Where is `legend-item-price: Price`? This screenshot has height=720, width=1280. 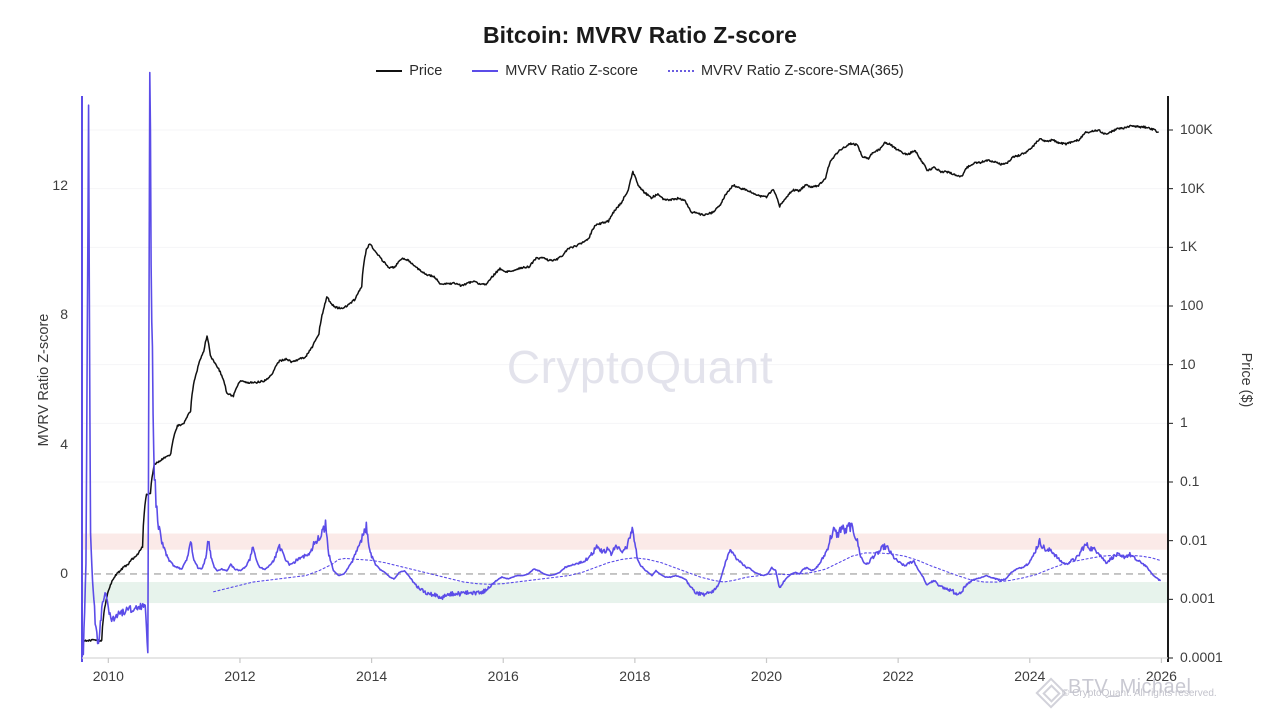 legend-item-price: Price is located at coordinates (409, 71).